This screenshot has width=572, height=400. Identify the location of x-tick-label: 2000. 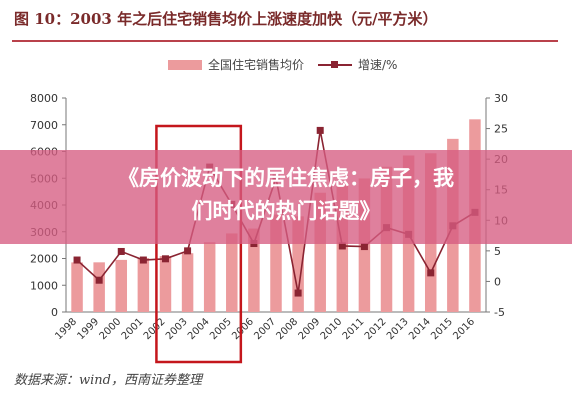
(111, 329).